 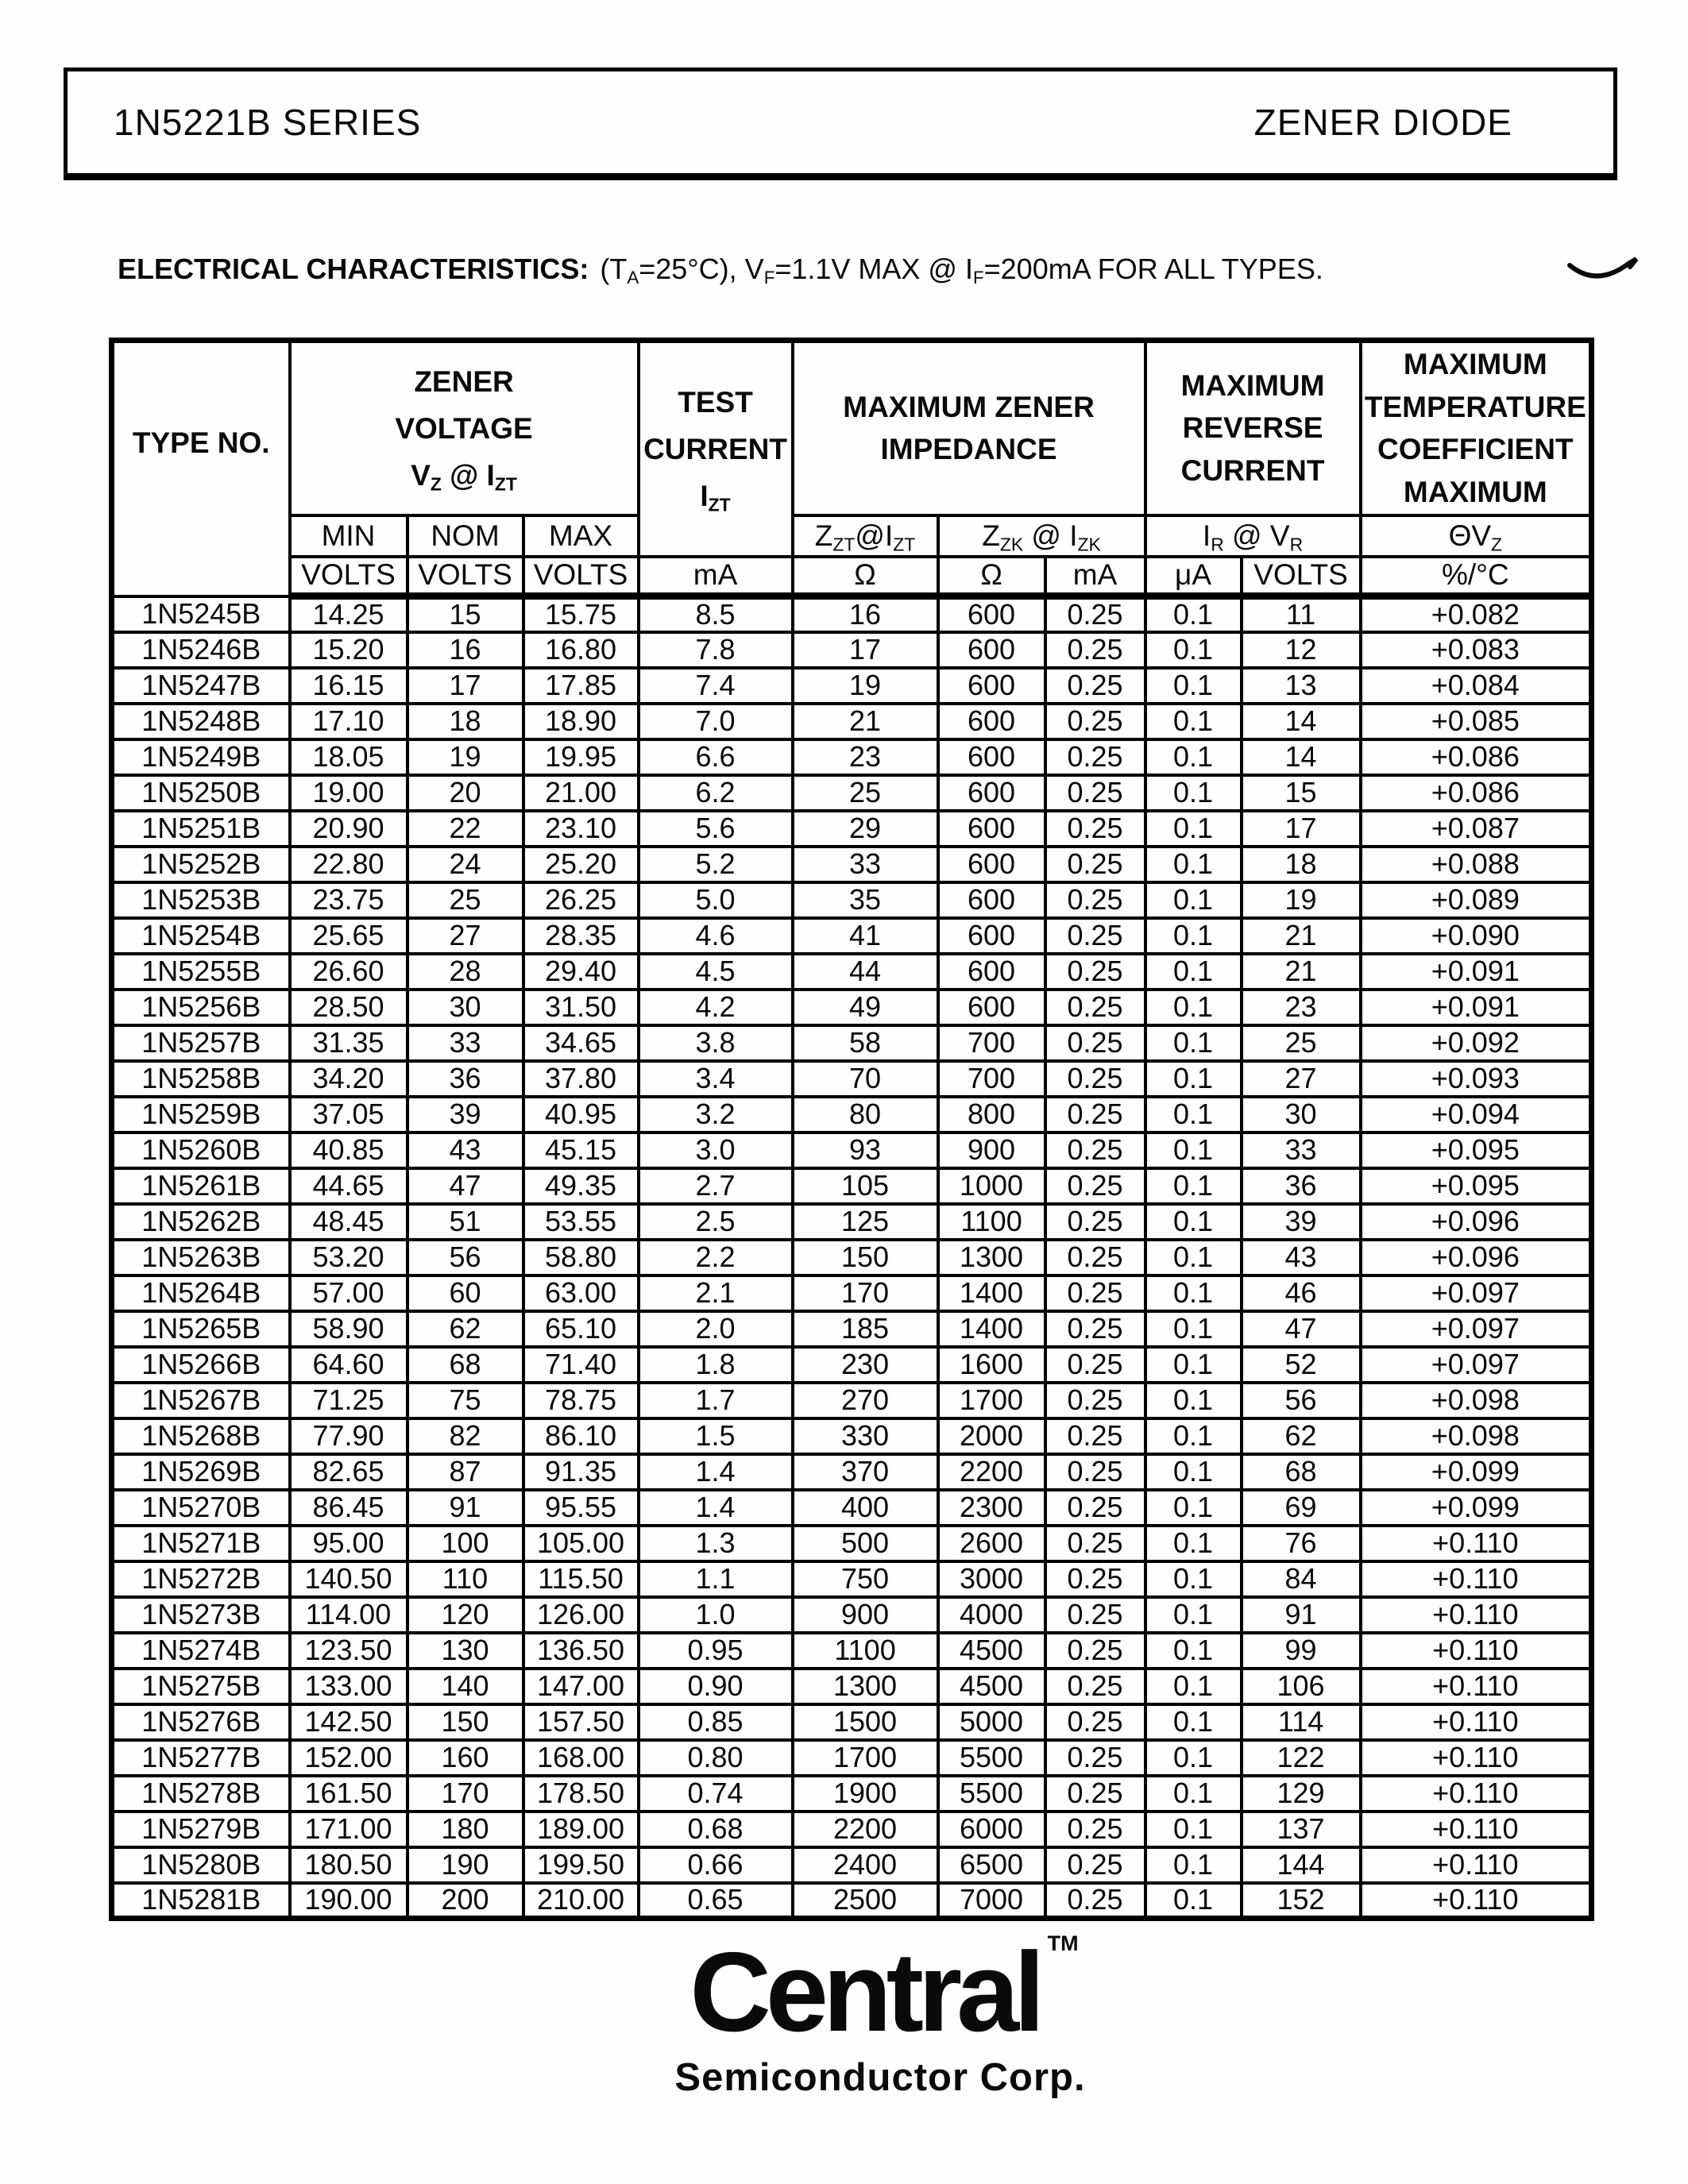 What do you see at coordinates (1300, 1114) in the screenshot?
I see `cell-vr_volts: 30` at bounding box center [1300, 1114].